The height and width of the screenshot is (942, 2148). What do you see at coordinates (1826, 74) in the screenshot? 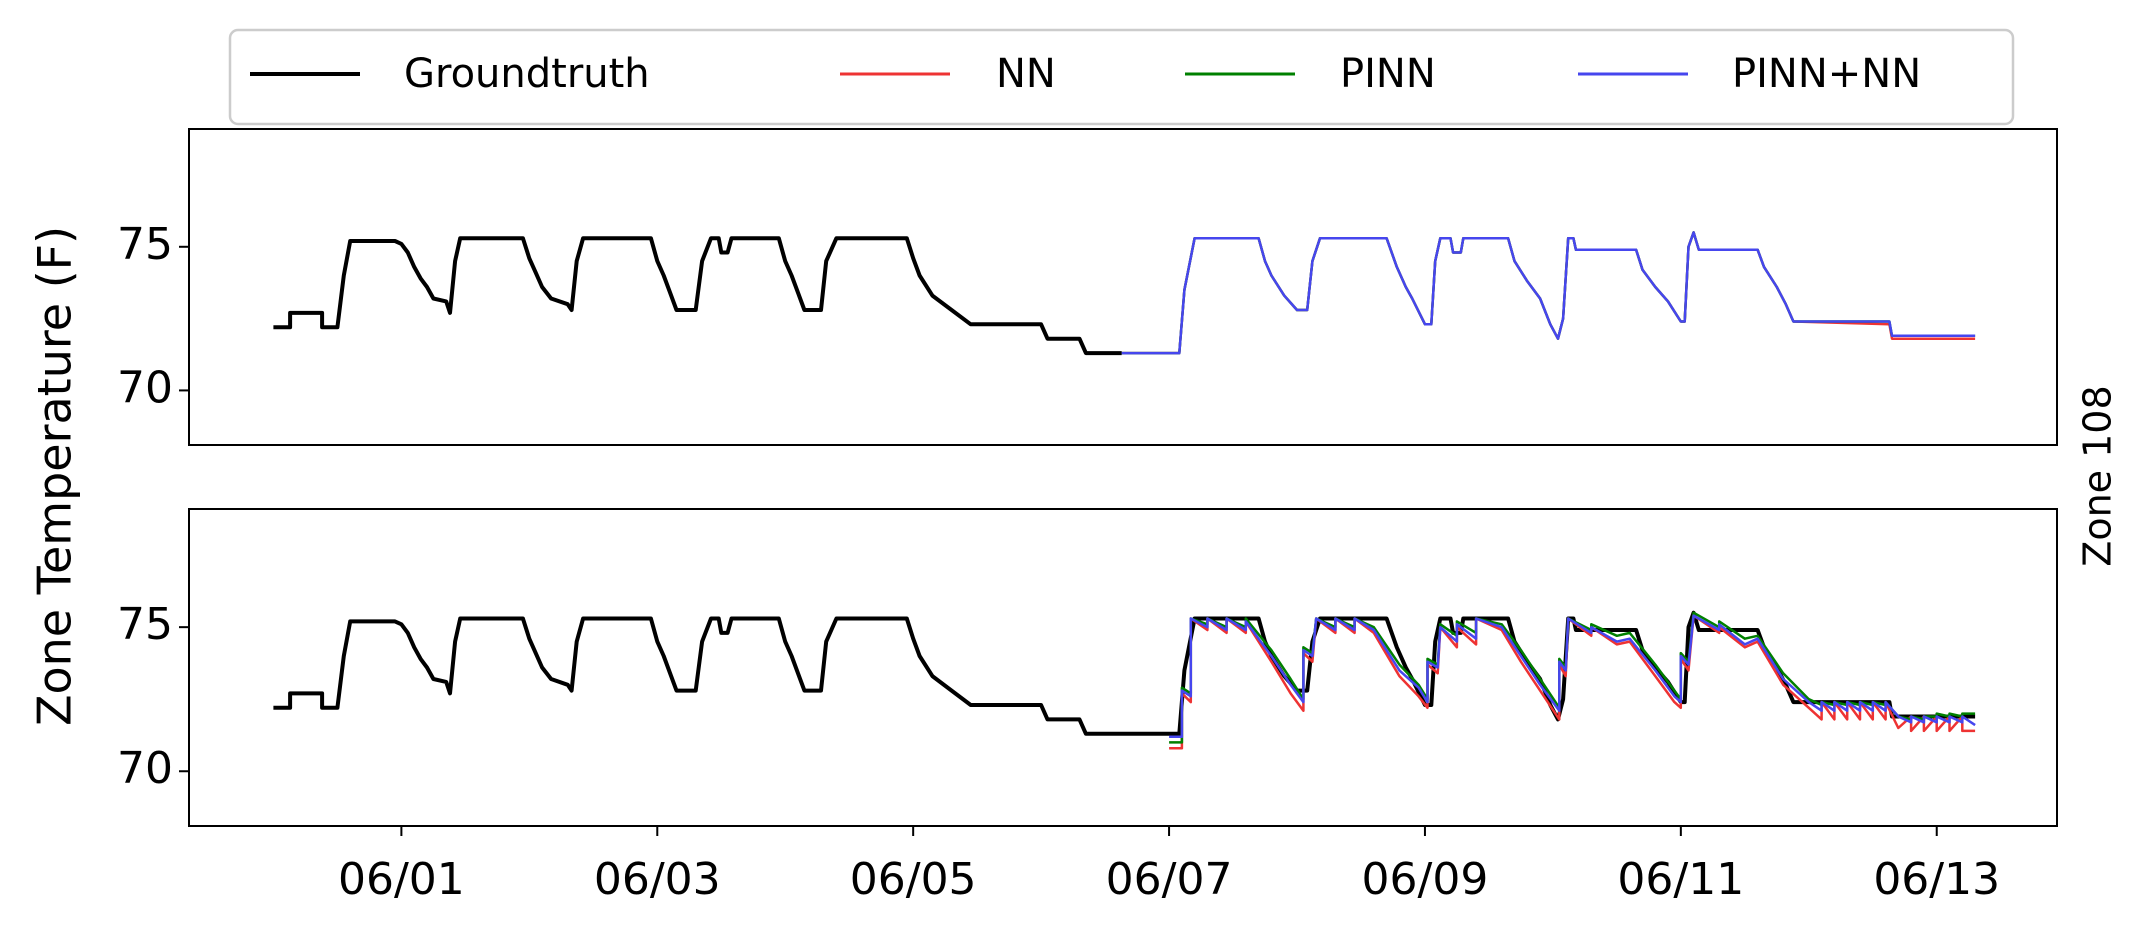
I see `legend-label: PINN+NN` at bounding box center [1826, 74].